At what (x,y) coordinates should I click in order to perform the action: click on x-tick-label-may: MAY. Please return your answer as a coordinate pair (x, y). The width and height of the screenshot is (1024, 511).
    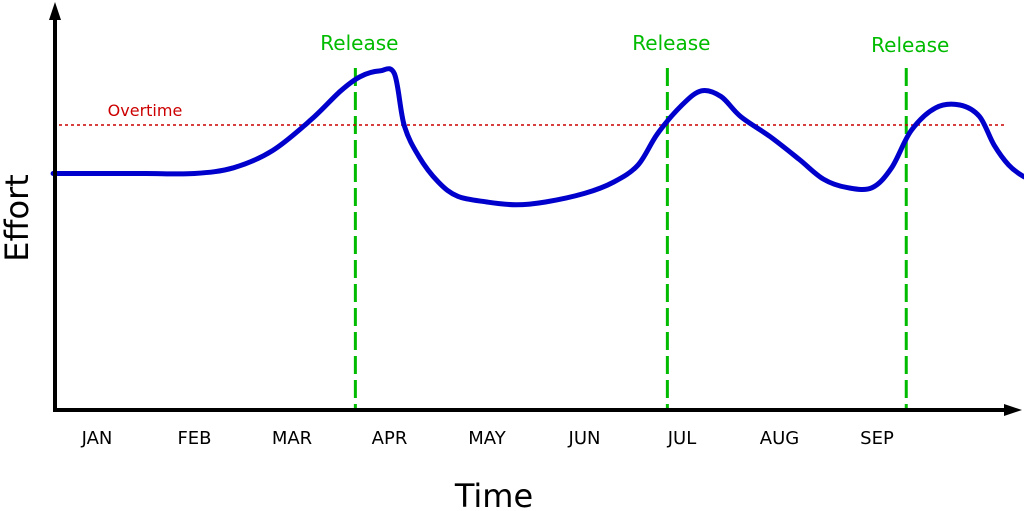
    Looking at the image, I should click on (487, 438).